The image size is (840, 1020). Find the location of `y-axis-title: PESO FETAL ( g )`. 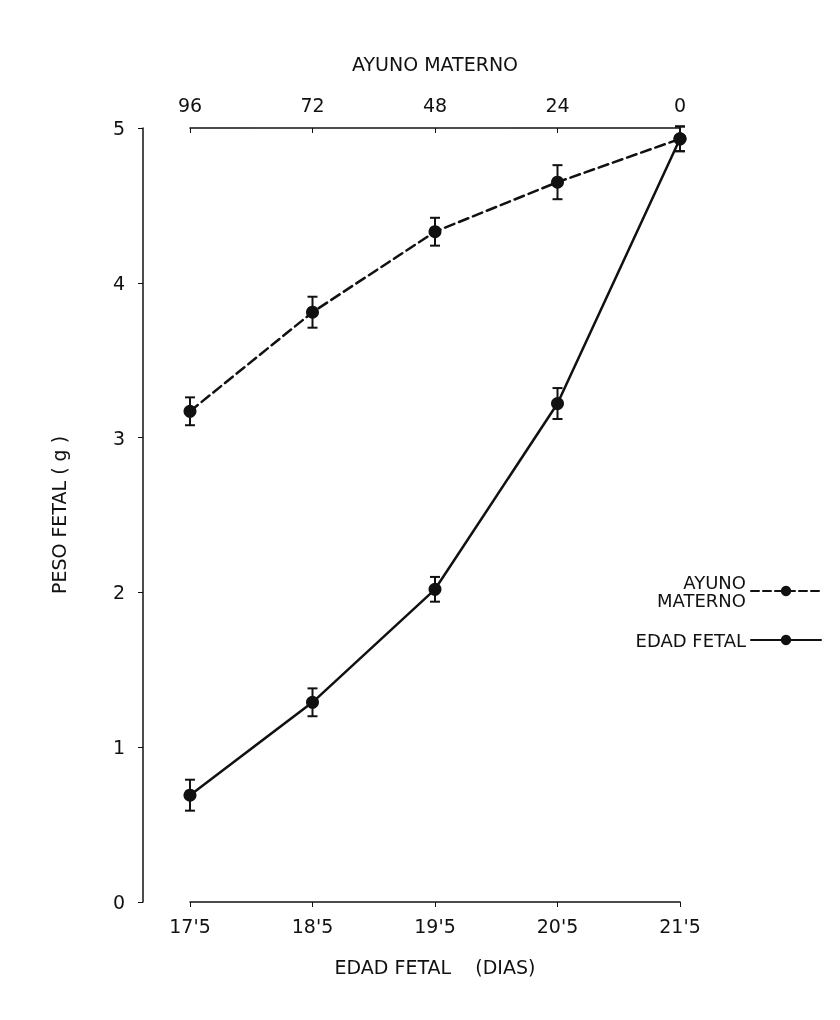

y-axis-title: PESO FETAL ( g ) is located at coordinates (58, 515).